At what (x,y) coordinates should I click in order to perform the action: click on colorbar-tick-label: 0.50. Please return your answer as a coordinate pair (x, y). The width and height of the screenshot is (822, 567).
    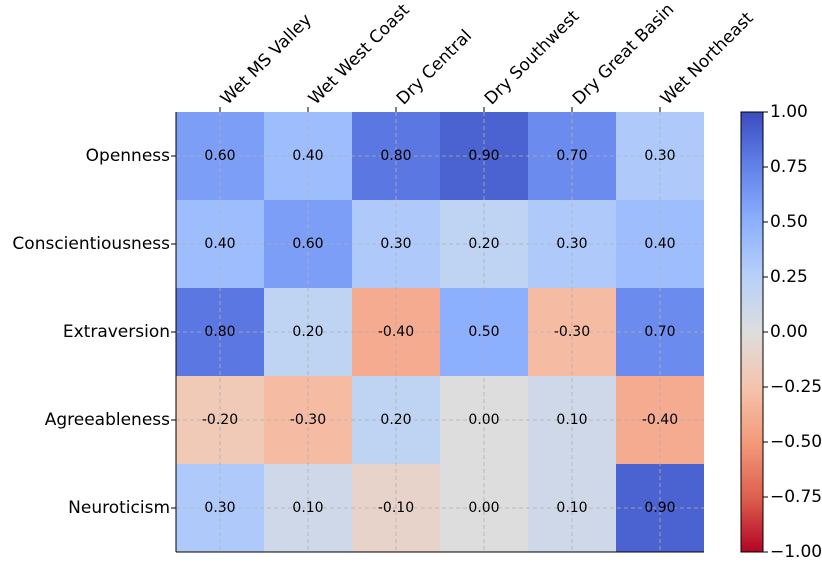
    Looking at the image, I should click on (789, 222).